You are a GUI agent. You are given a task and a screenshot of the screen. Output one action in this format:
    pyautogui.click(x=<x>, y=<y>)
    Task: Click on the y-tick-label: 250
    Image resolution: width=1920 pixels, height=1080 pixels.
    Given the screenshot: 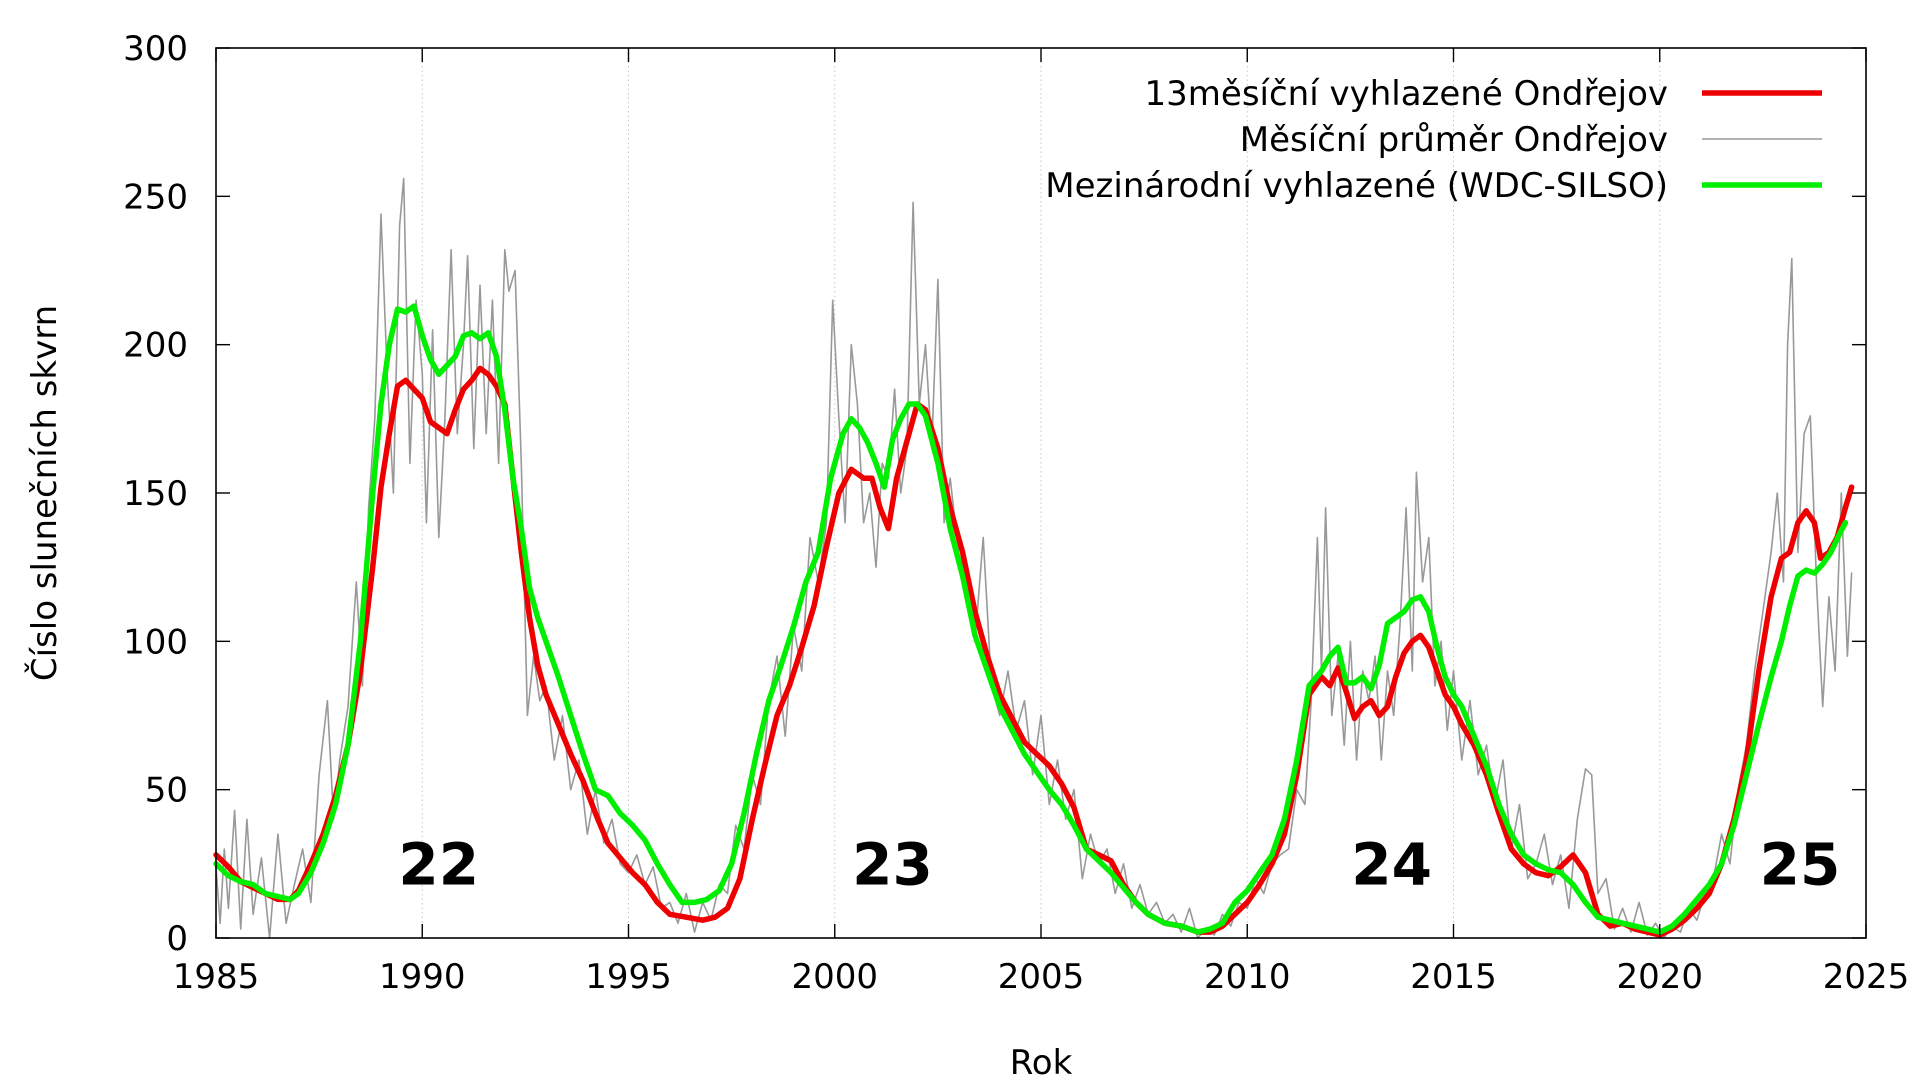 What is the action you would take?
    pyautogui.click(x=155, y=197)
    